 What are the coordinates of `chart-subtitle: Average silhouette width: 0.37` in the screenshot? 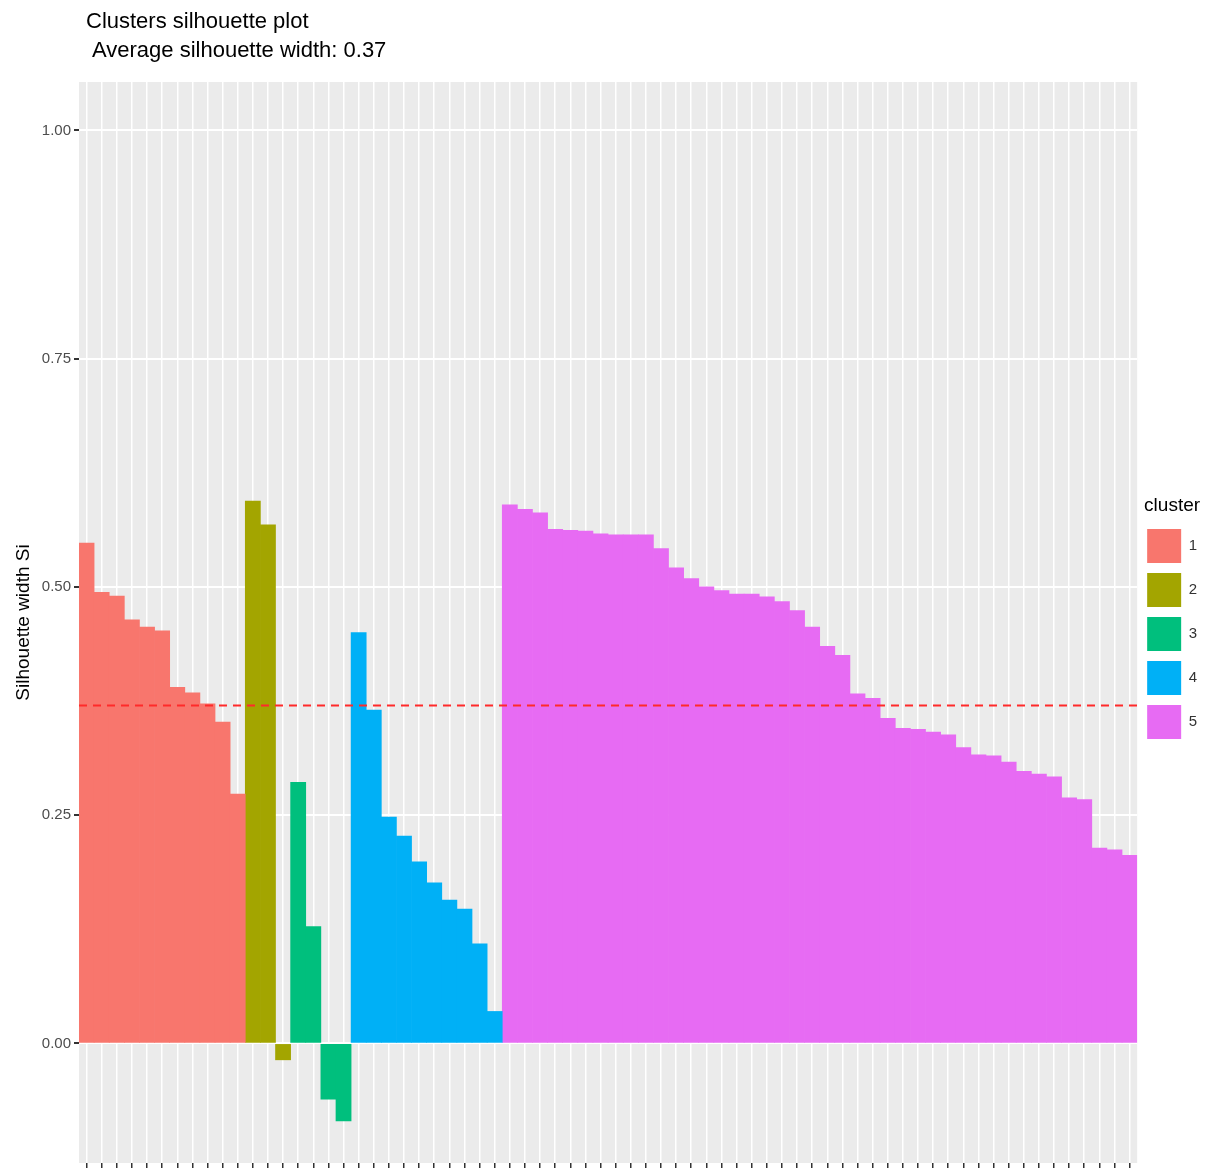 It's located at (239, 50).